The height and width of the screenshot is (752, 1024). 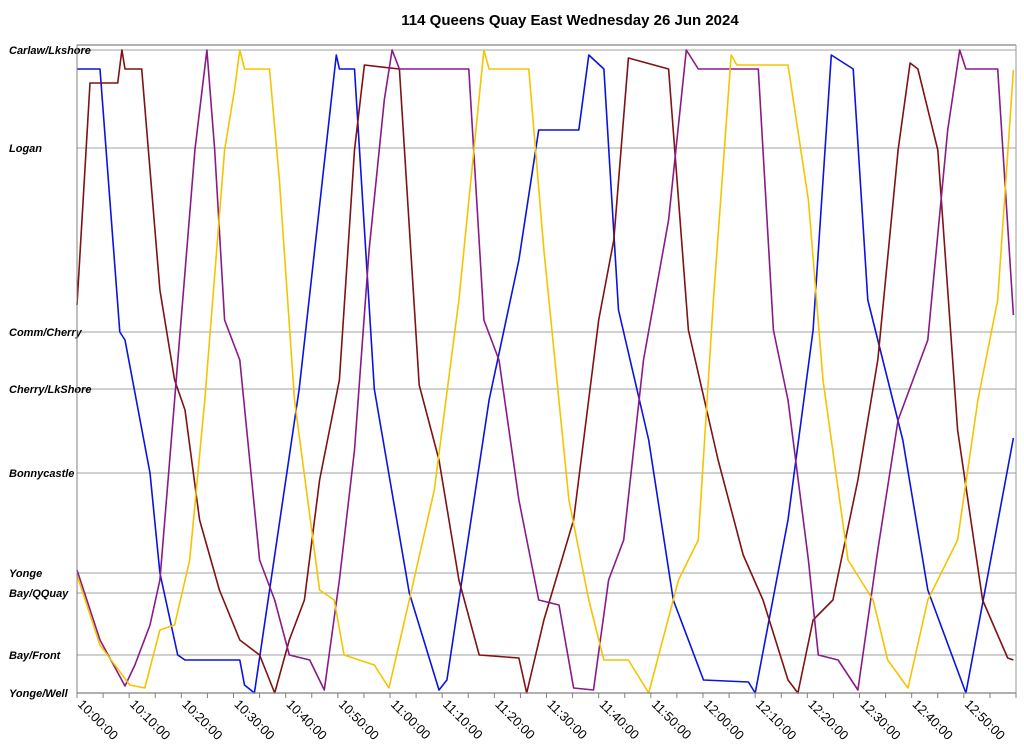 I want to click on x-tick-label: 10:30:00, so click(x=254, y=720).